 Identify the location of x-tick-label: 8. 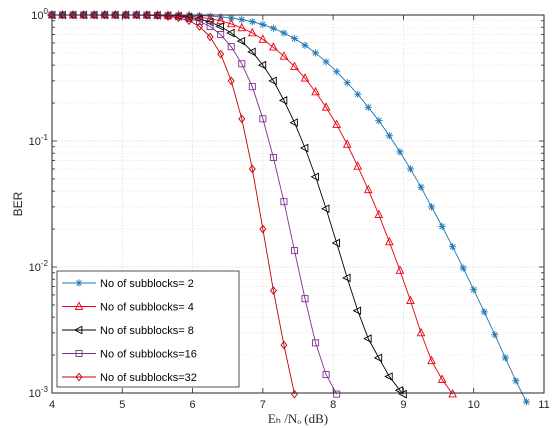
(333, 405).